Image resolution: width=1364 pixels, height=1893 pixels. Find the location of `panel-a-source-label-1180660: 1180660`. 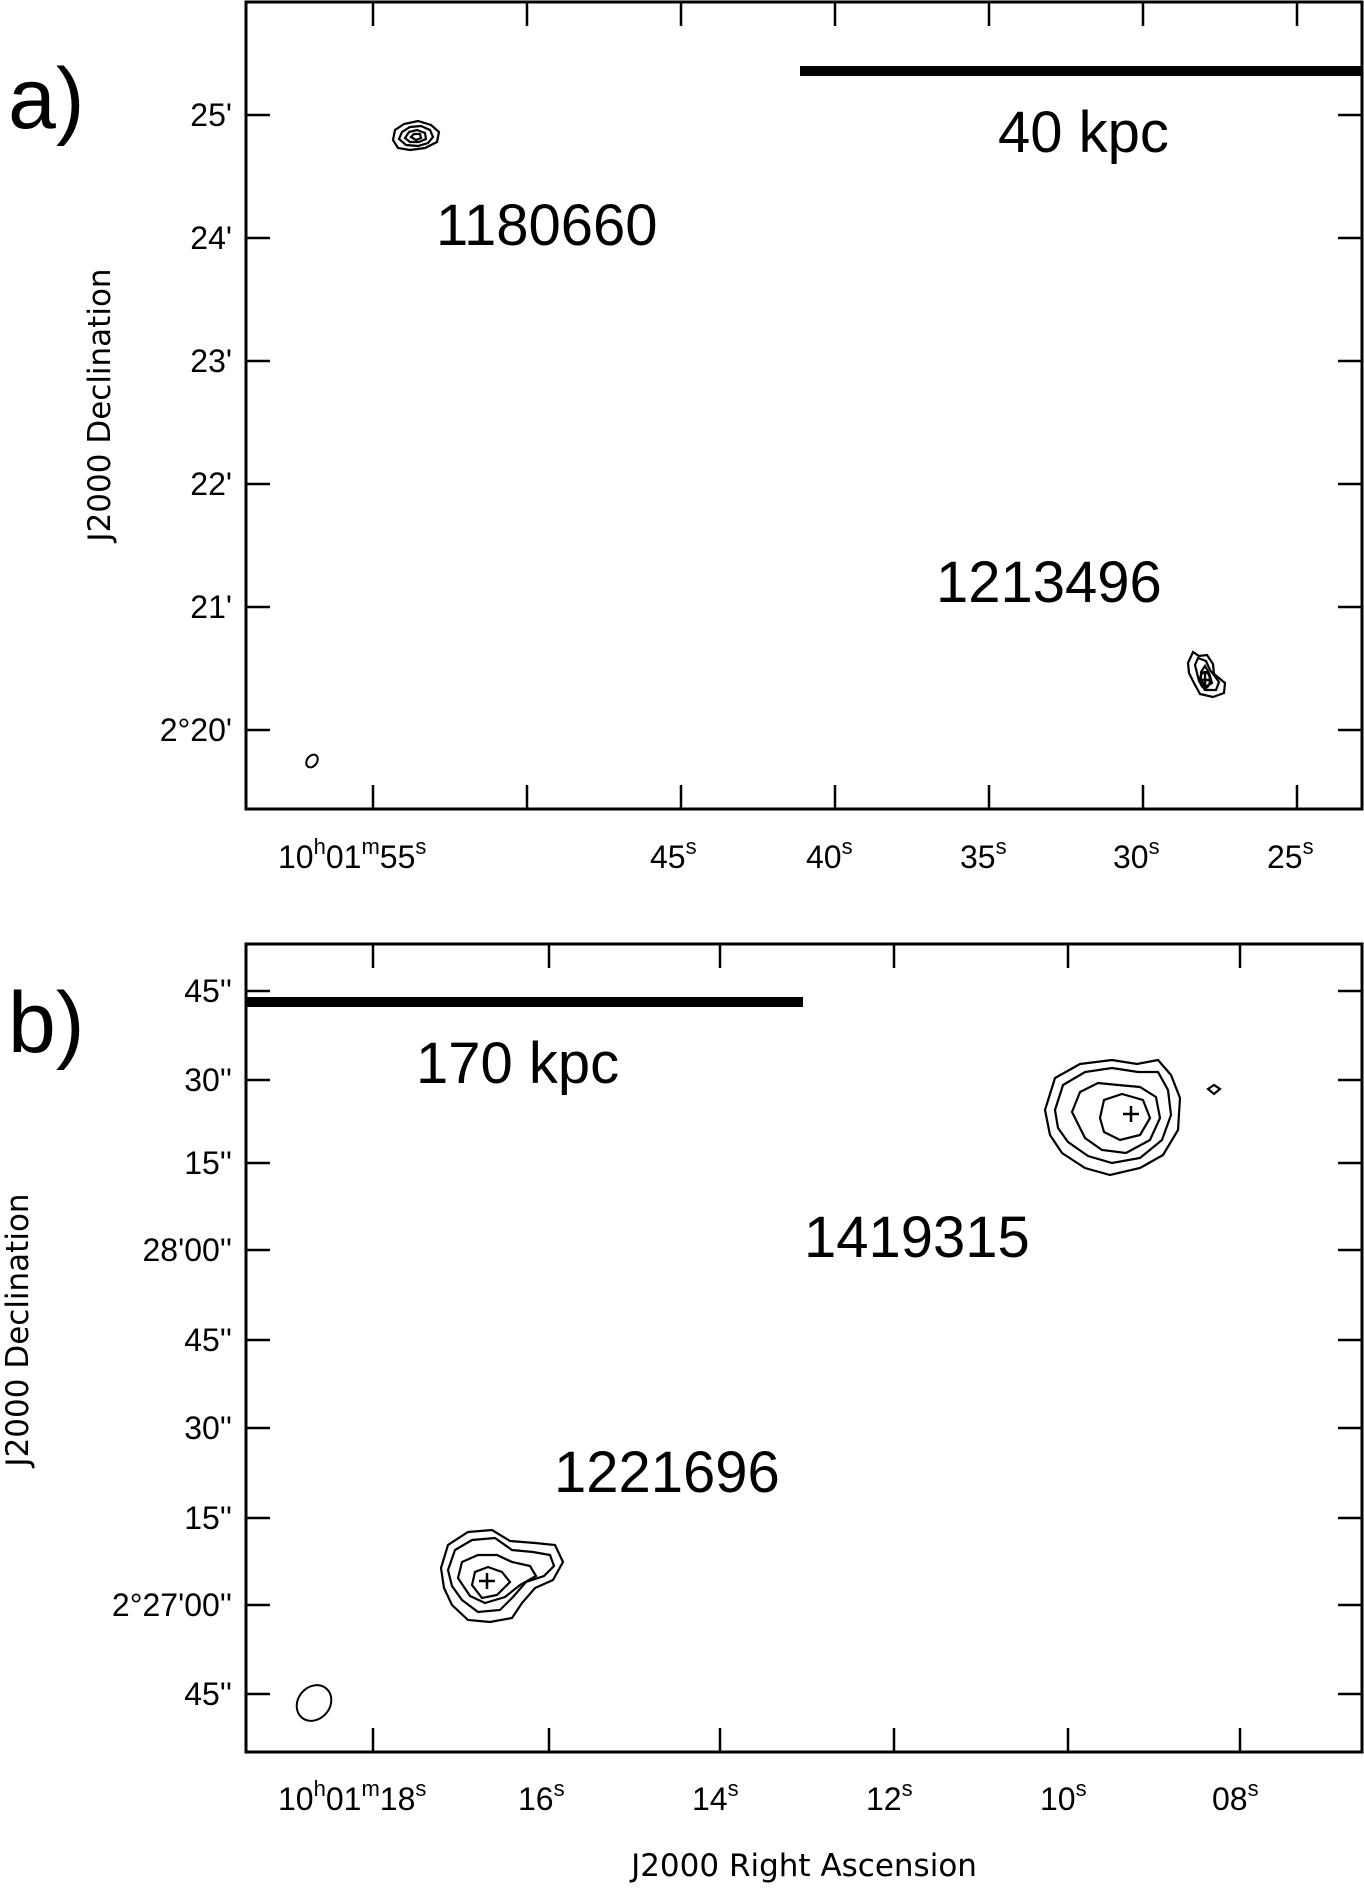

panel-a-source-label-1180660: 1180660 is located at coordinates (547, 225).